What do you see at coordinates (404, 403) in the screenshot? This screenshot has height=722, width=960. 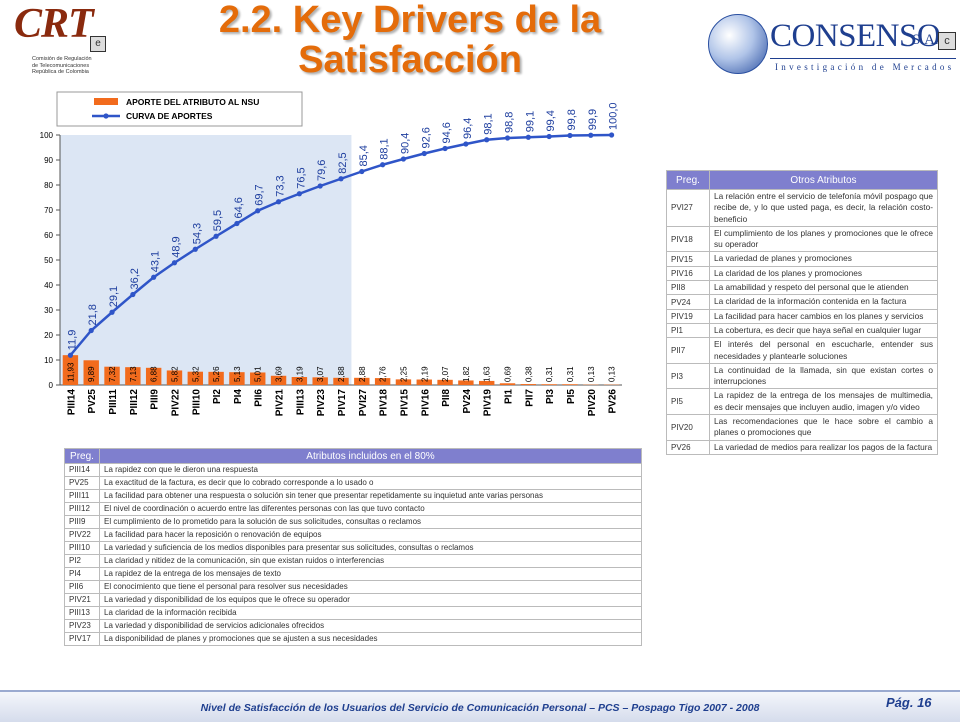 I see `x-tick-label: PIV15` at bounding box center [404, 403].